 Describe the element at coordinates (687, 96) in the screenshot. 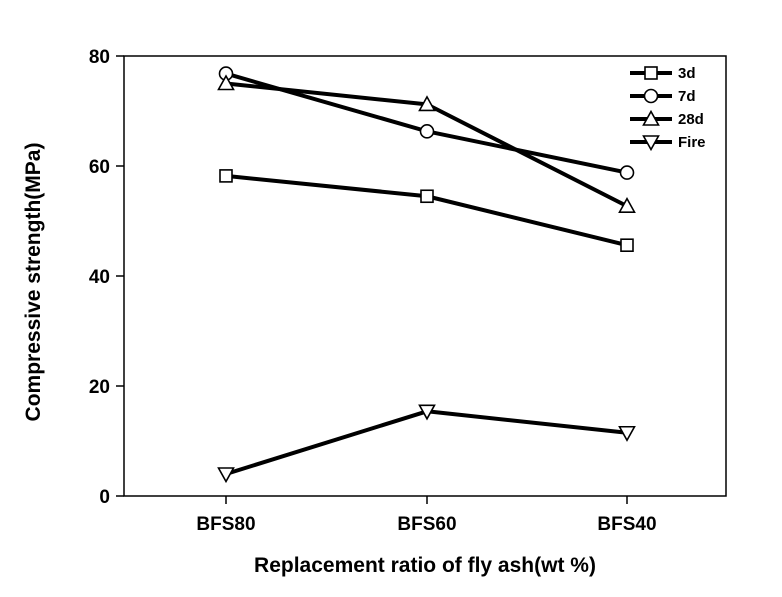

I see `legend-label: 7d` at that location.